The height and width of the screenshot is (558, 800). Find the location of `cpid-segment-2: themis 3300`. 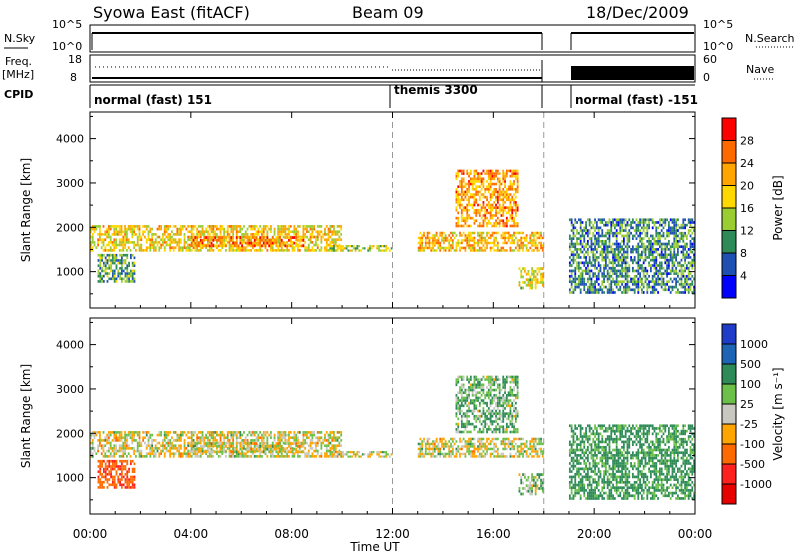

cpid-segment-2: themis 3300 is located at coordinates (436, 90).